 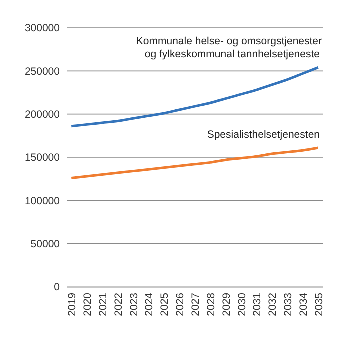 What do you see at coordinates (273, 304) in the screenshot?
I see `x-tick-label: 2032` at bounding box center [273, 304].